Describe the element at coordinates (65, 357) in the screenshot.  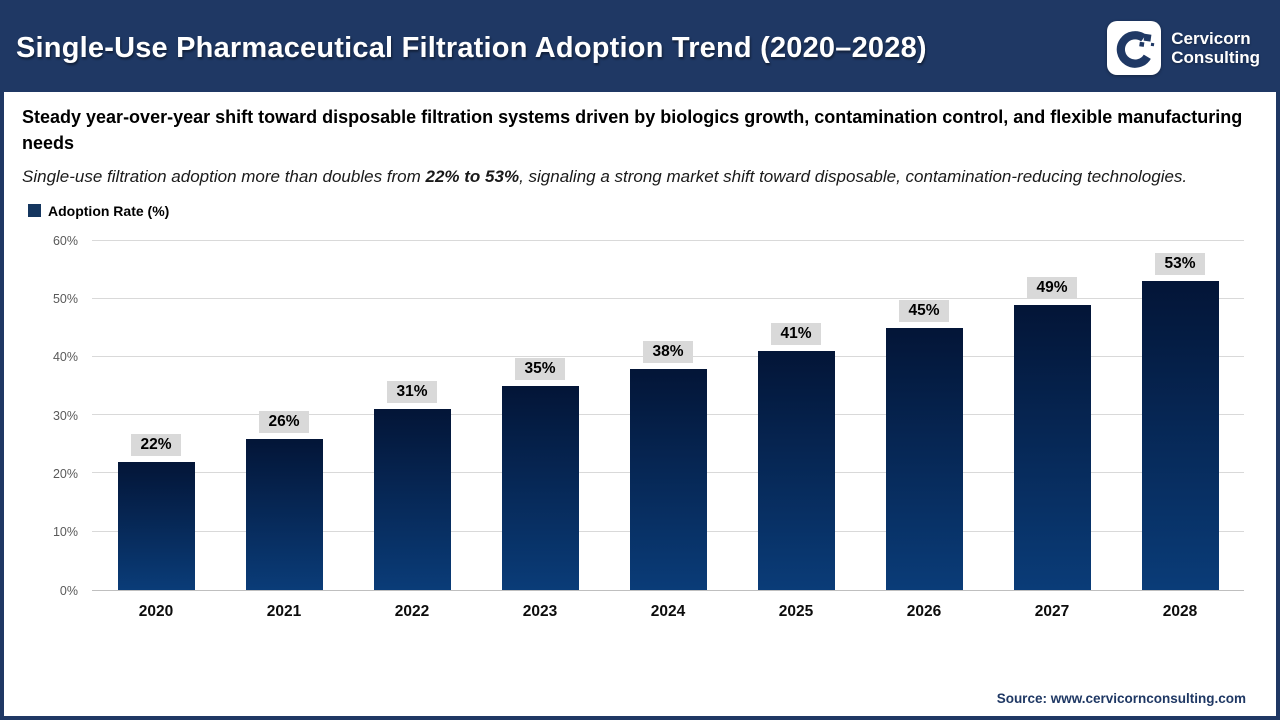
I see `y-tick-label: 40%` at that location.